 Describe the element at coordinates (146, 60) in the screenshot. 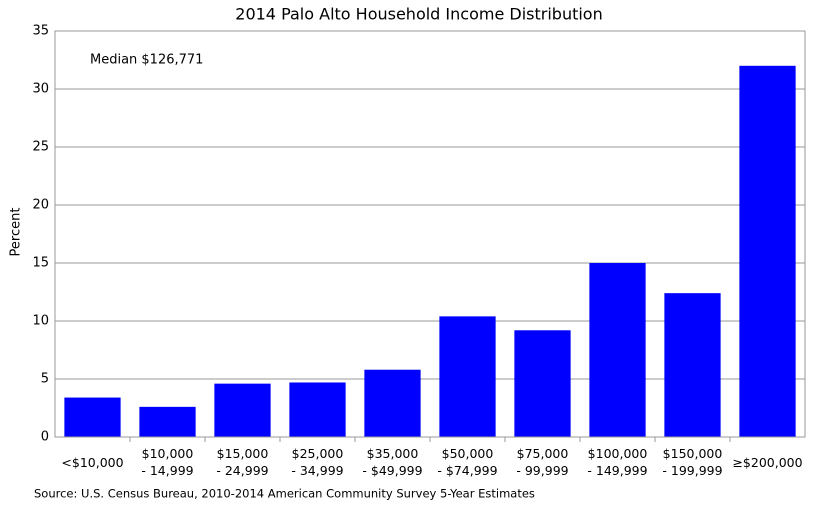

I see `annotation: Median $126,771` at that location.